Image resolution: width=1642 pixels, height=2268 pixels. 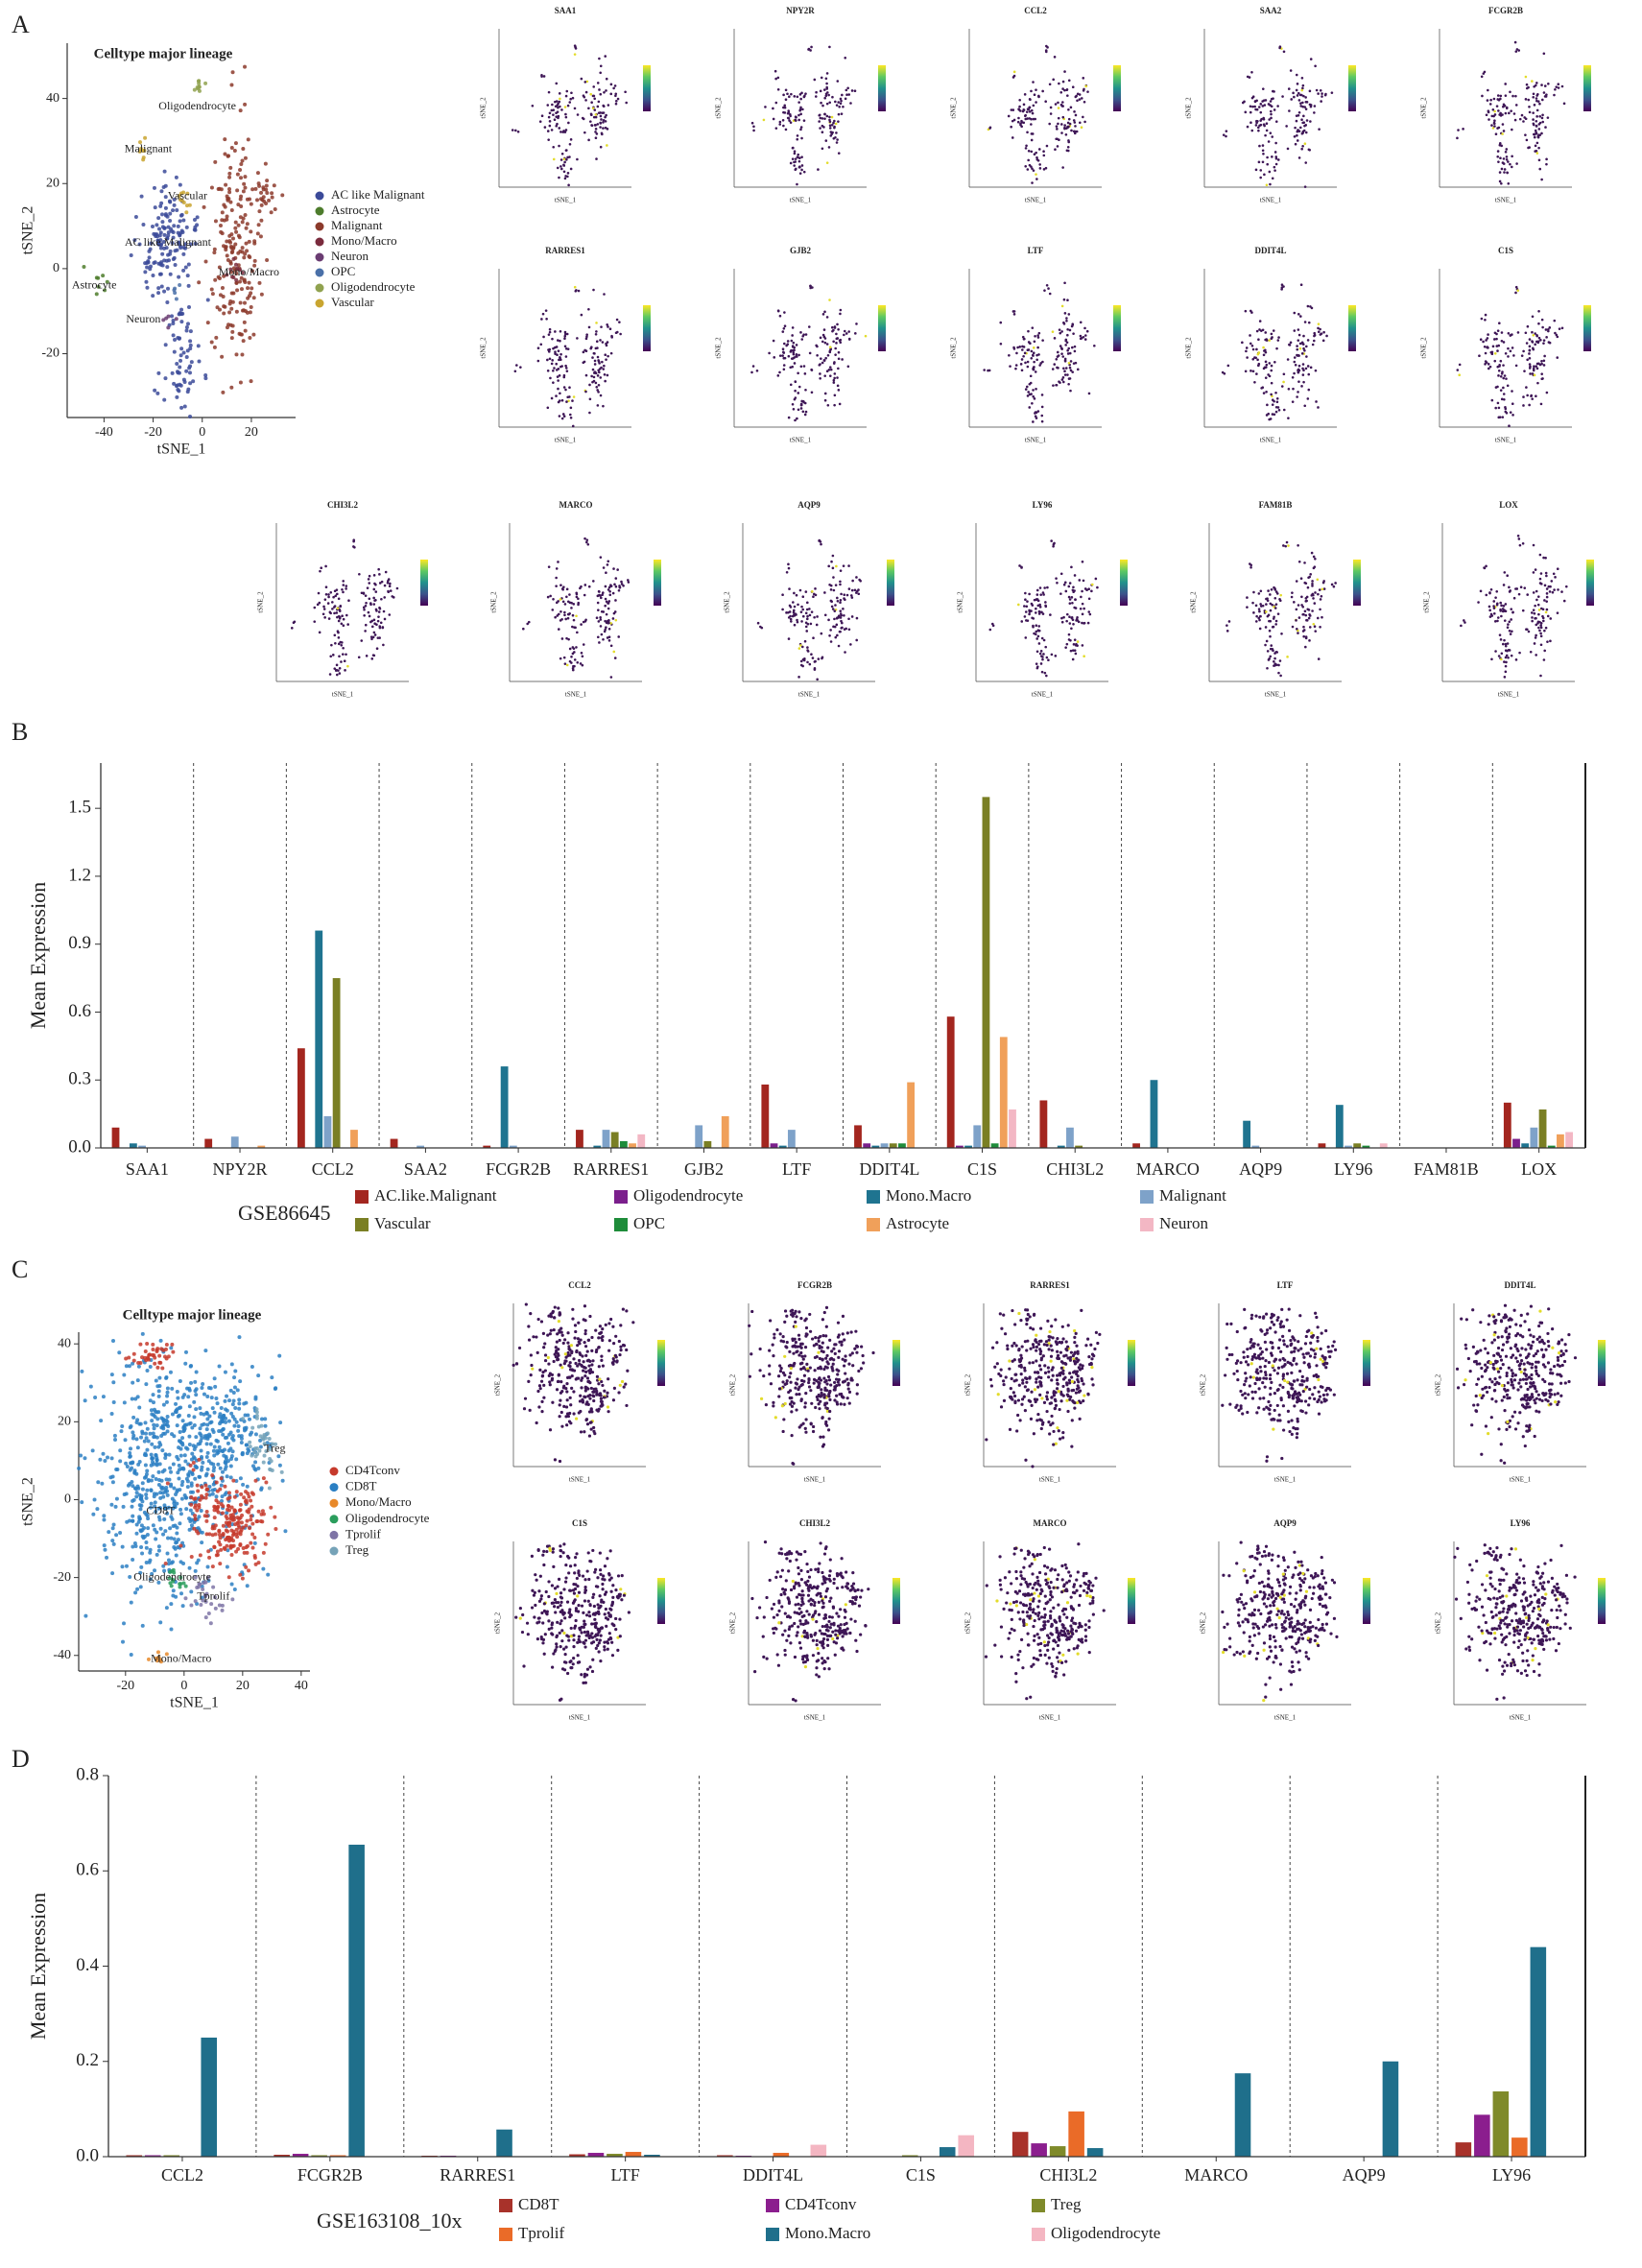 I want to click on feature-title: DDIT4L, so click(x=1270, y=250).